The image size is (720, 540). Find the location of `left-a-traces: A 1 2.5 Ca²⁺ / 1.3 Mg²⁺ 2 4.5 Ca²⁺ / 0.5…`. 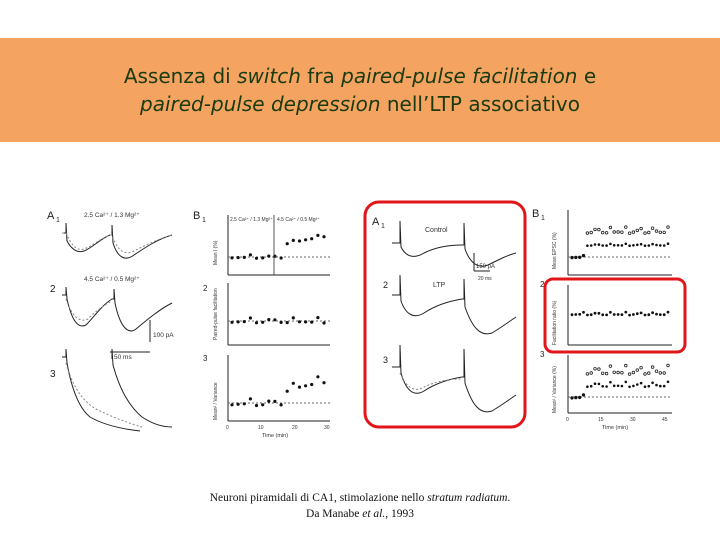

left-a-traces: A 1 2.5 Ca²⁺ / 1.3 Mg²⁺ 2 4.5 Ca²⁺ / 0.5… is located at coordinates (110, 321).